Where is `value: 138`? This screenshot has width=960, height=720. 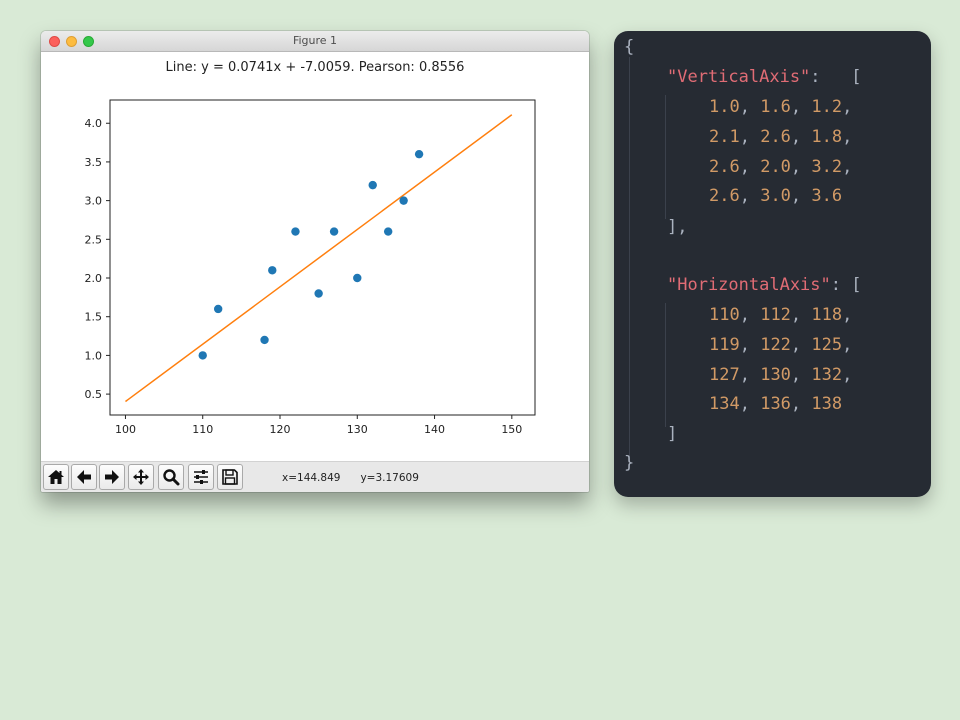
value: 138 is located at coordinates (827, 404).